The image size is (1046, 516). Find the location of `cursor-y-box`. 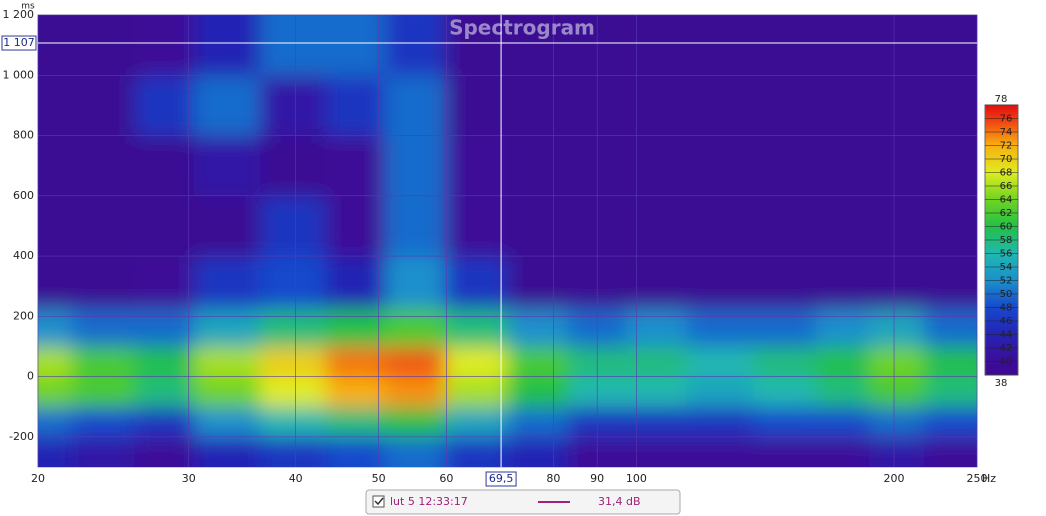

cursor-y-box is located at coordinates (19, 43).